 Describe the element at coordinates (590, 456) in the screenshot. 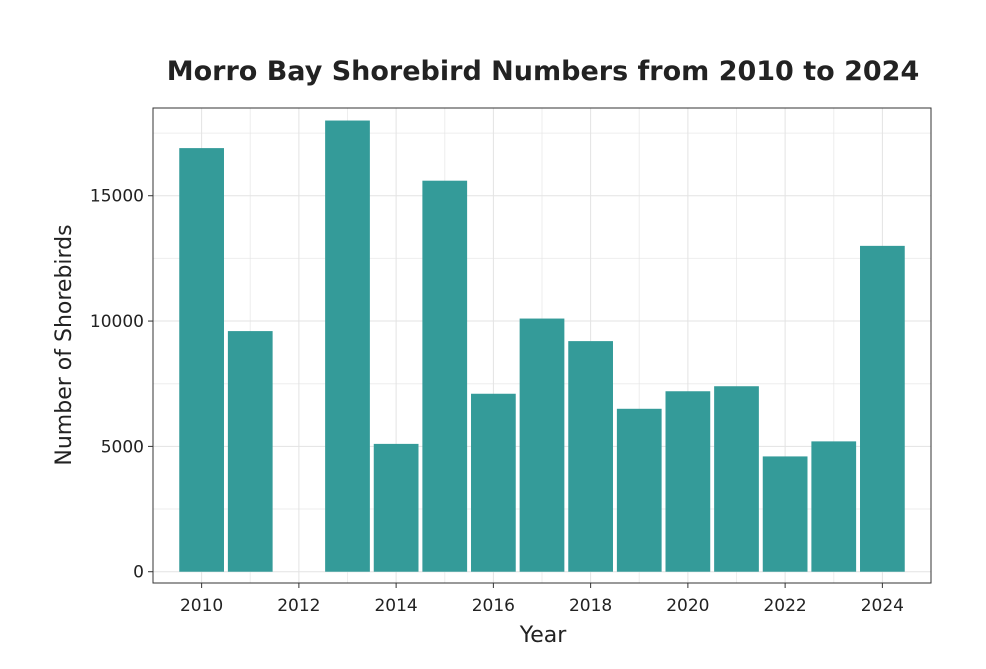

I see `bar-2018` at that location.